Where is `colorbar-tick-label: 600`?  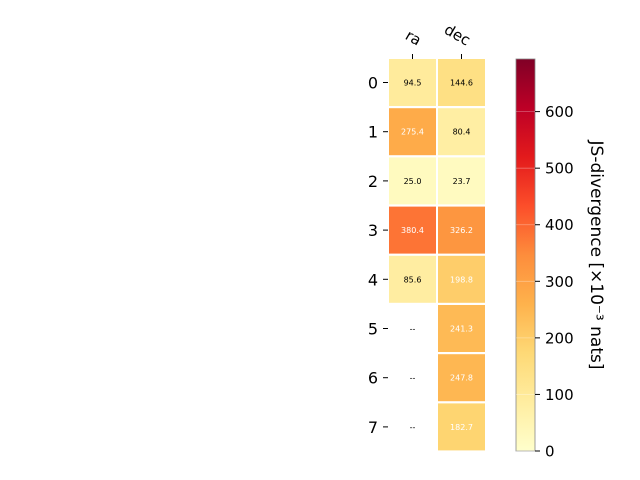 colorbar-tick-label: 600 is located at coordinates (559, 112).